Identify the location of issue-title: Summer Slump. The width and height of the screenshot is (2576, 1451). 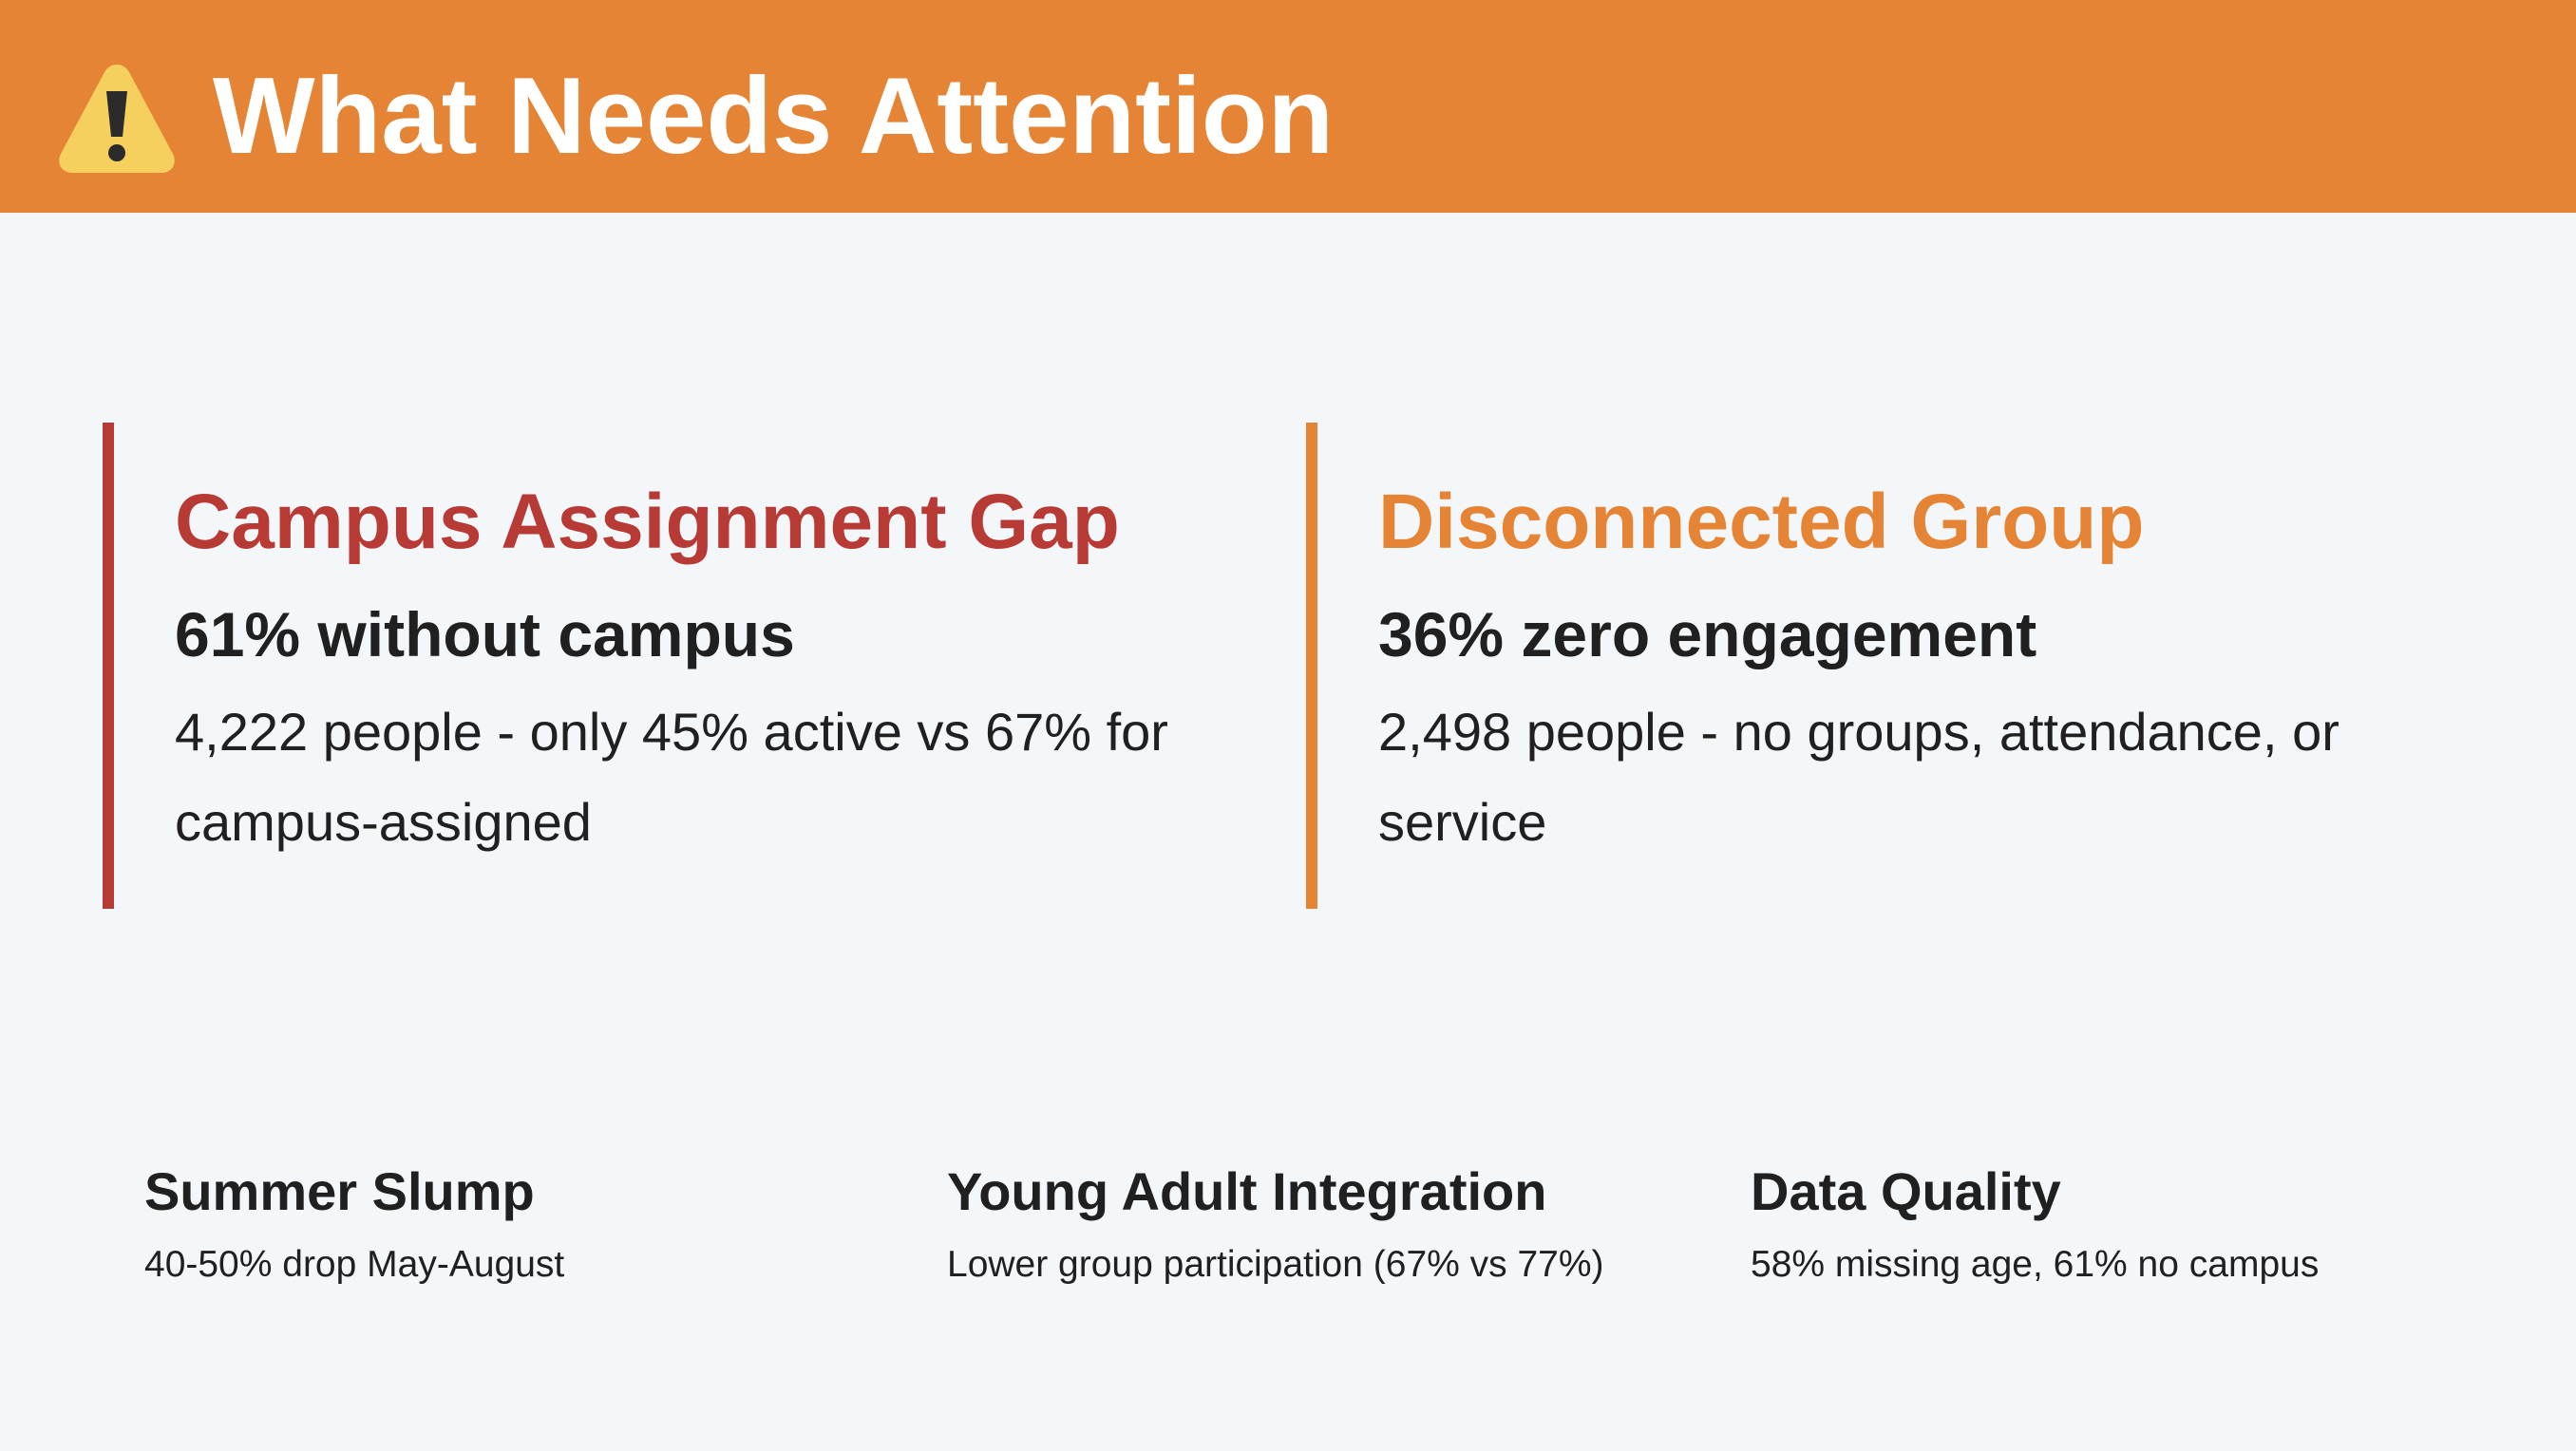
(339, 1191).